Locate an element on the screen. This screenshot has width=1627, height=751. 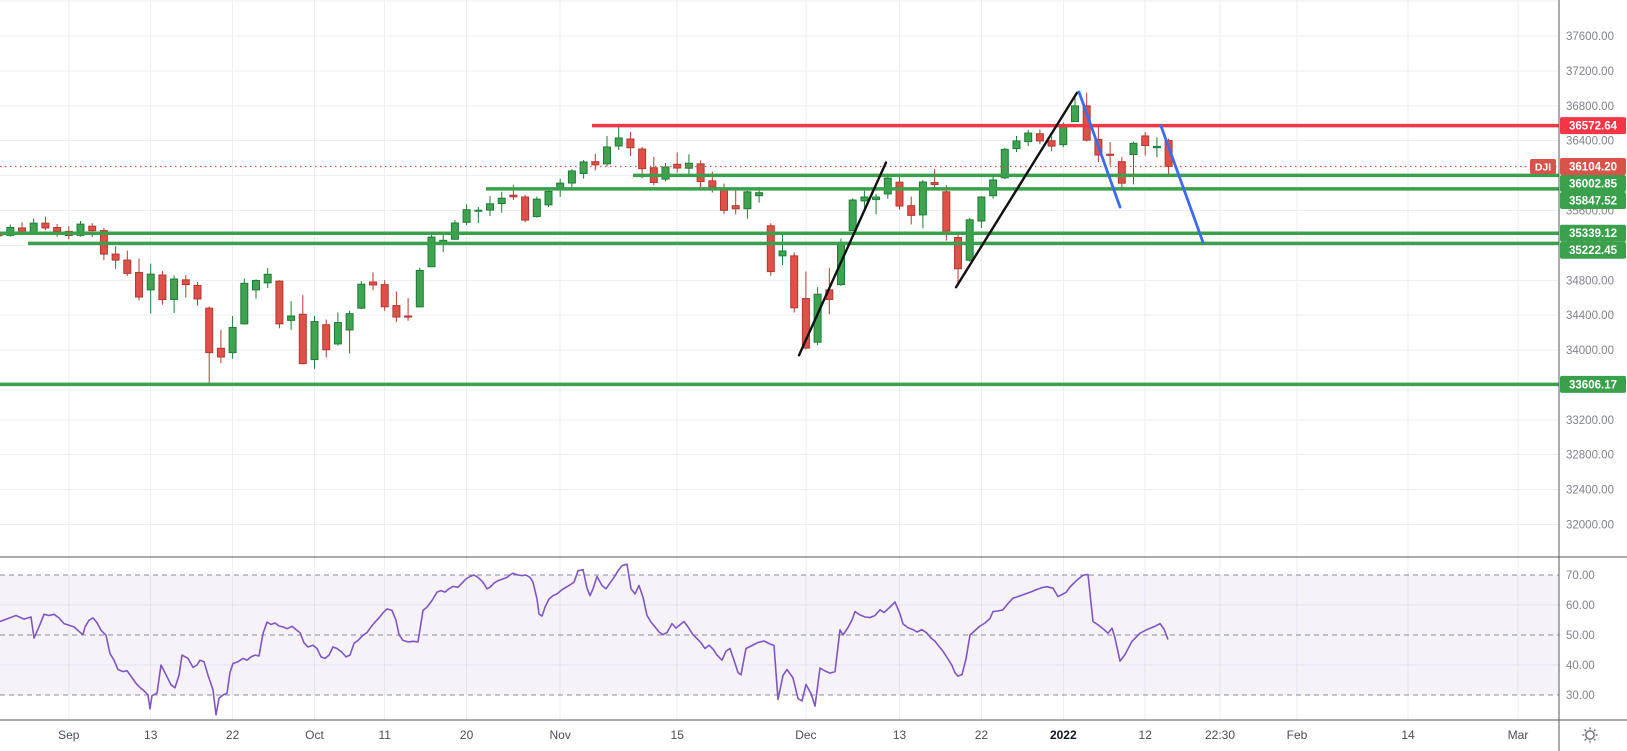
time-tick-label: 2022 is located at coordinates (1063, 735).